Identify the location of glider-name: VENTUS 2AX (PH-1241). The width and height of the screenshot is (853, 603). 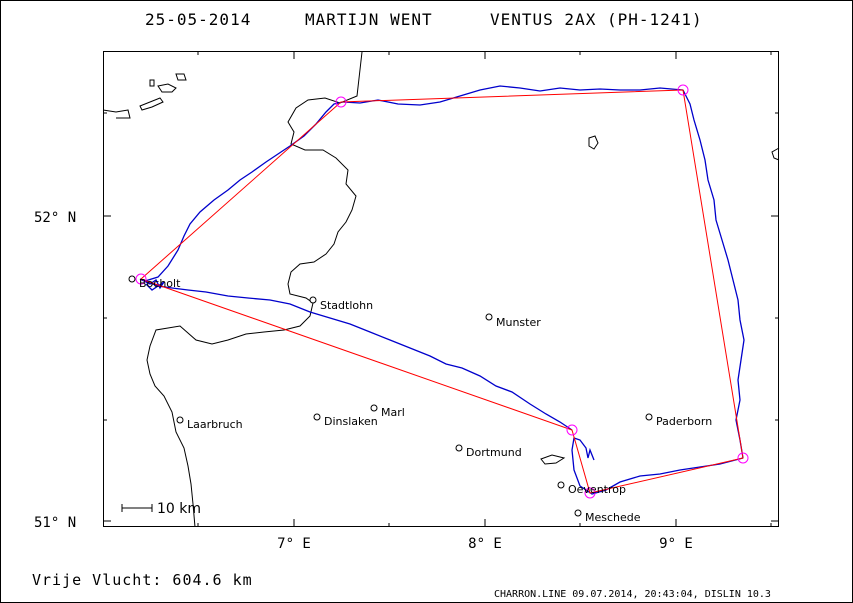
(596, 19).